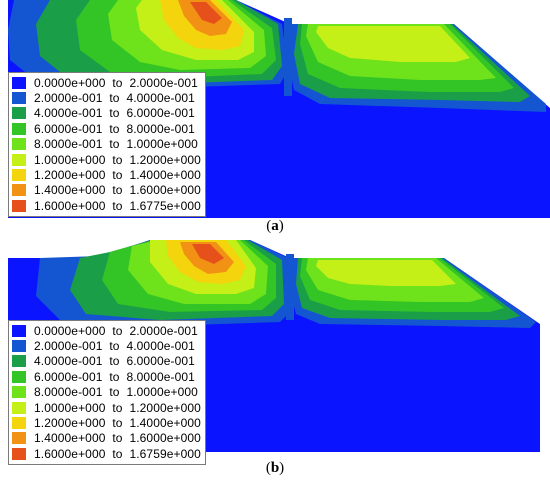 The height and width of the screenshot is (482, 550). Describe the element at coordinates (117, 205) in the screenshot. I see `legend-range: 1.6000e+000 to 1.6775e+000` at that location.